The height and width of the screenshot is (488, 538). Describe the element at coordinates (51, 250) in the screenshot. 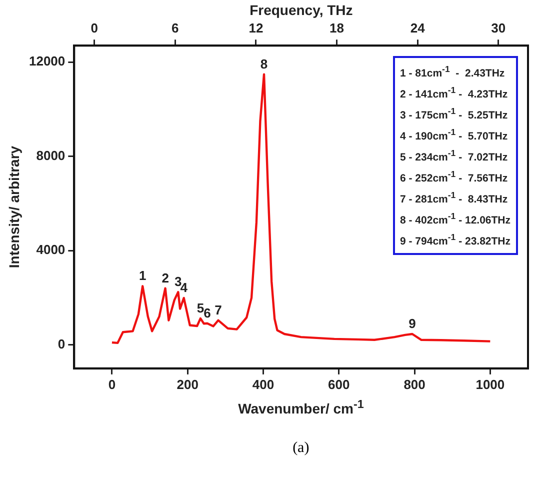

I see `y-tick-label: 4000` at that location.